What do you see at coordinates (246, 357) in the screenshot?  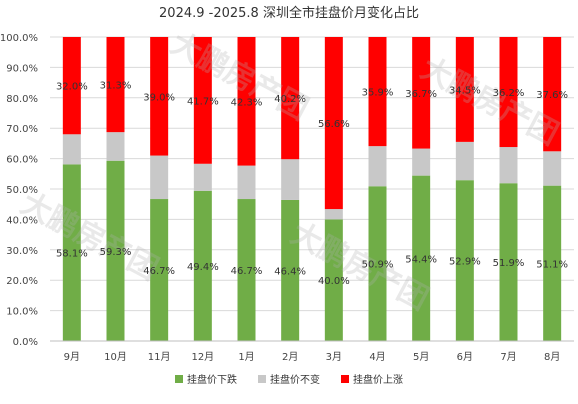 I see `x-tick-label: 1月` at bounding box center [246, 357].